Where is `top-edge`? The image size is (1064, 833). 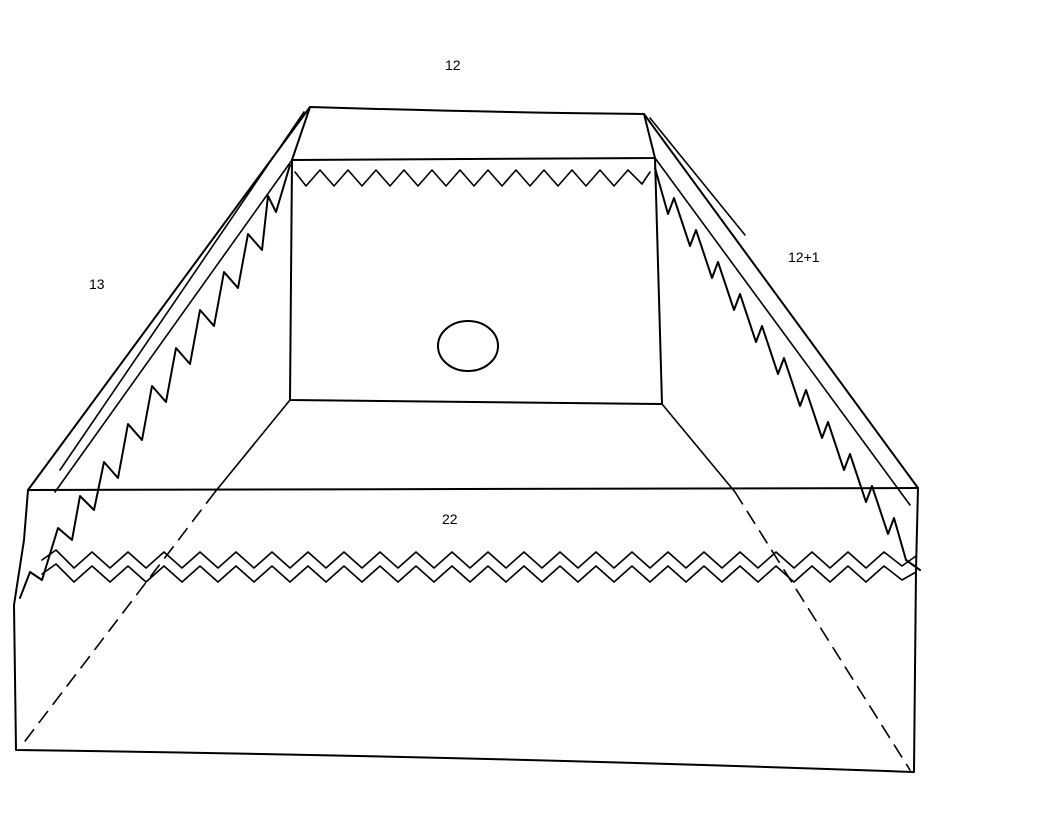 top-edge is located at coordinates (473, 133).